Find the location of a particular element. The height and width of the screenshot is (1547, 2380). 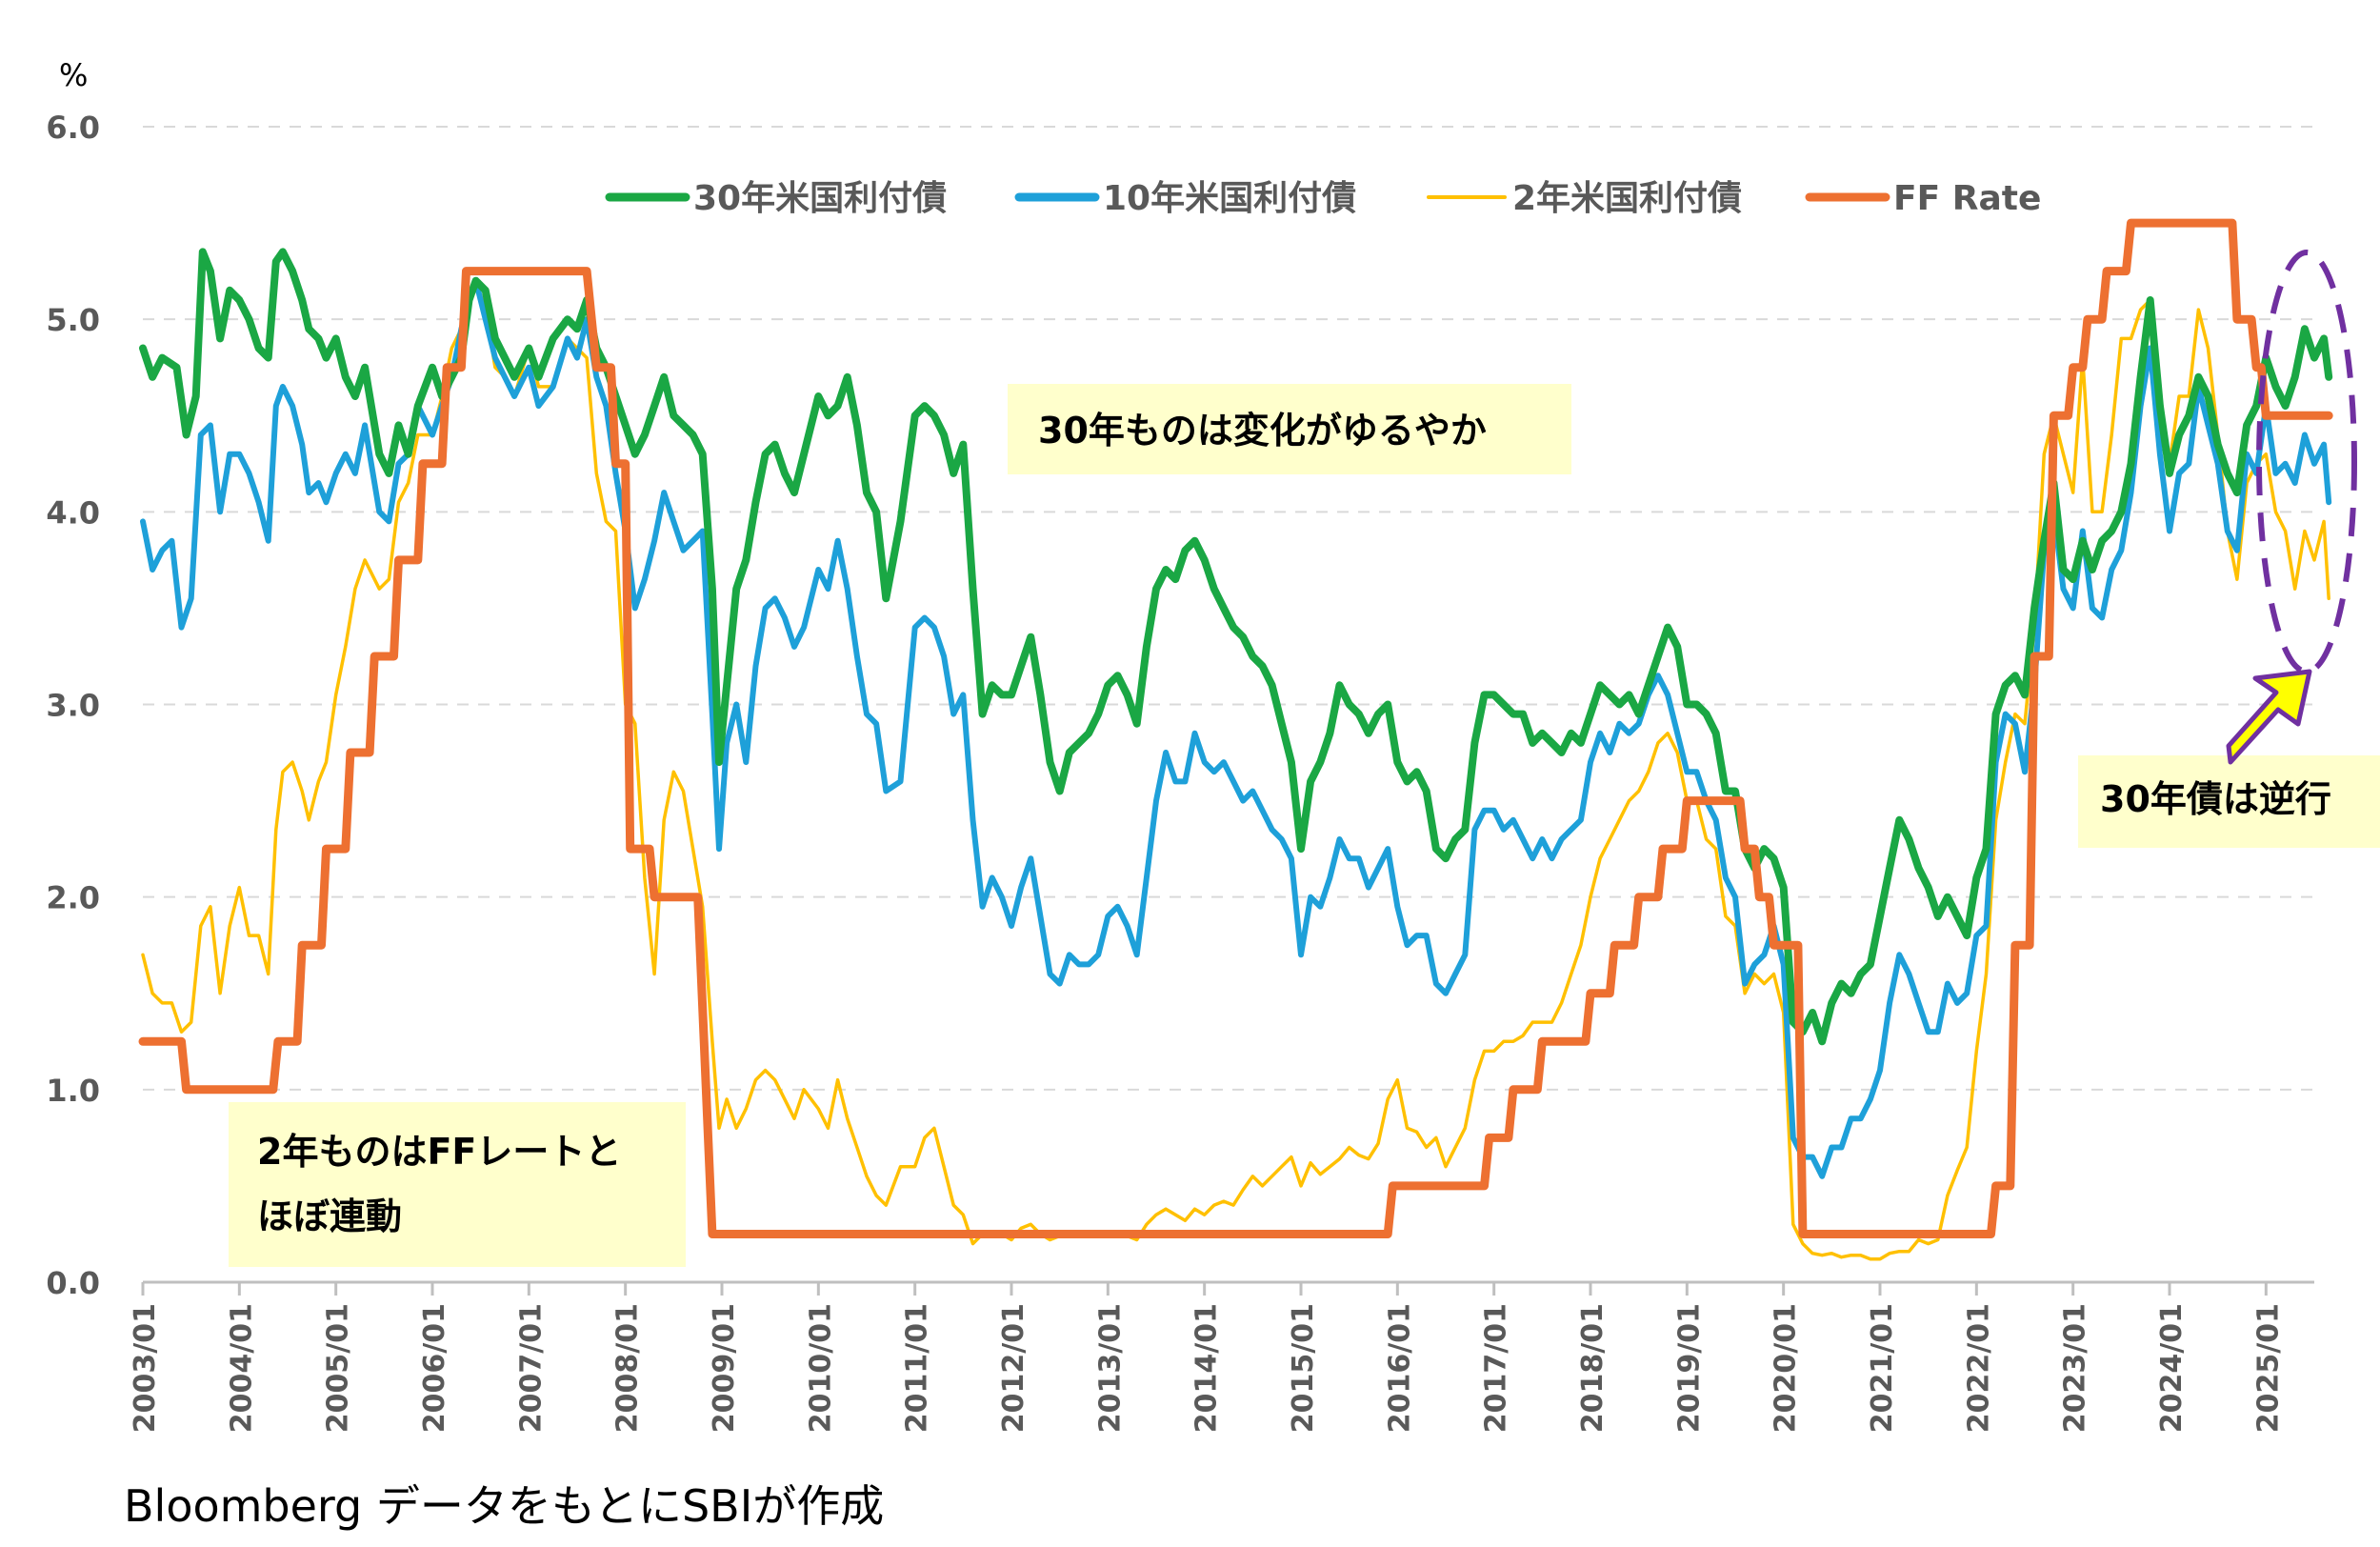

legend: 30年米国利付債 10年米国利付債 2年米国利付債 FF Rate is located at coordinates (1323, 198).